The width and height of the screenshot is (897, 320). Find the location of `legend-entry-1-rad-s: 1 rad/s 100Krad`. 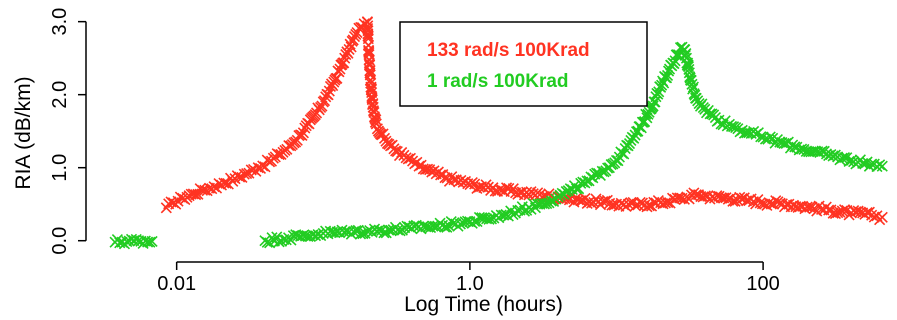

legend-entry-1-rad-s: 1 rad/s 100Krad is located at coordinates (498, 81).